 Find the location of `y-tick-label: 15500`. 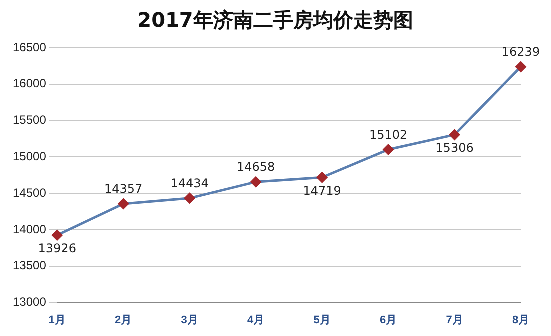

y-tick-label: 15500 is located at coordinates (29, 120).